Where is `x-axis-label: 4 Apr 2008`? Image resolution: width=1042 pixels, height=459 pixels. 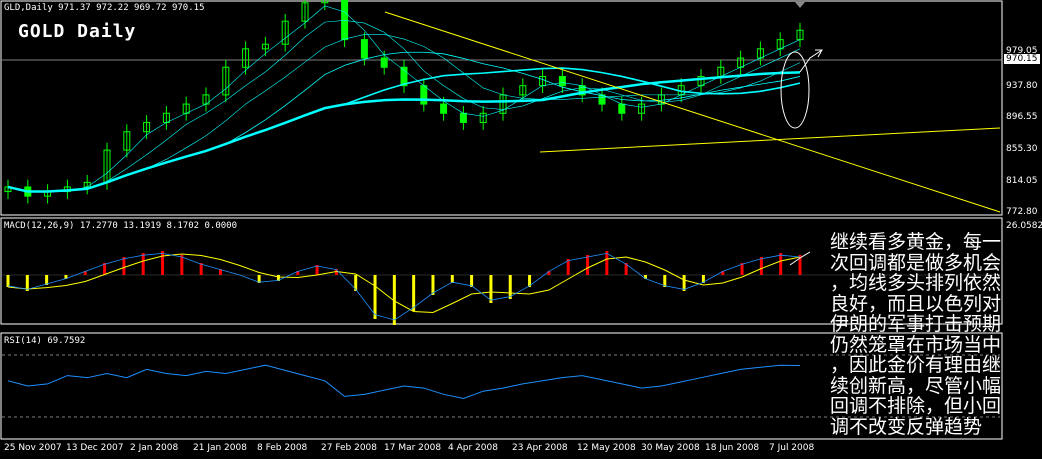
x-axis-label: 4 Apr 2008 is located at coordinates (473, 448).